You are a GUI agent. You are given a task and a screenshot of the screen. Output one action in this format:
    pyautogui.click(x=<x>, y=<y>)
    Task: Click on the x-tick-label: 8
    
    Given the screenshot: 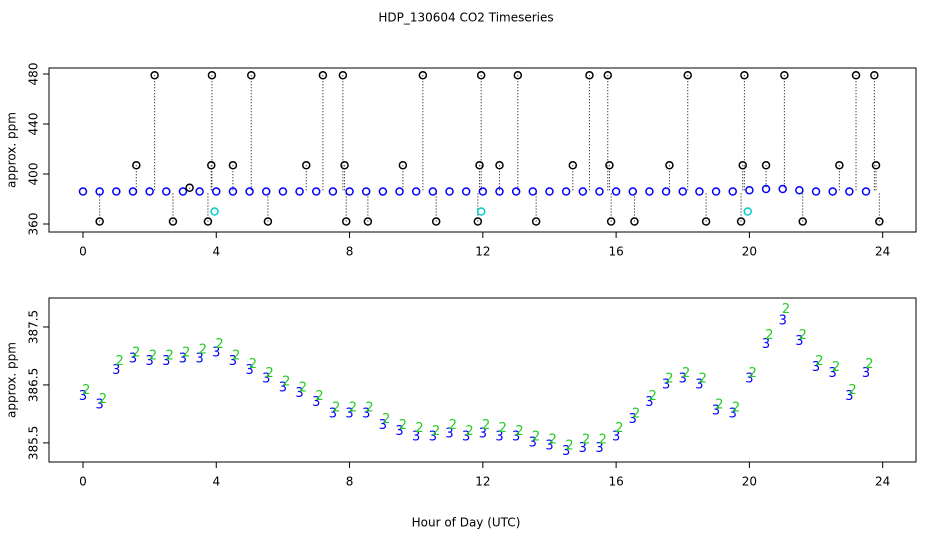 What is the action you would take?
    pyautogui.click(x=350, y=482)
    